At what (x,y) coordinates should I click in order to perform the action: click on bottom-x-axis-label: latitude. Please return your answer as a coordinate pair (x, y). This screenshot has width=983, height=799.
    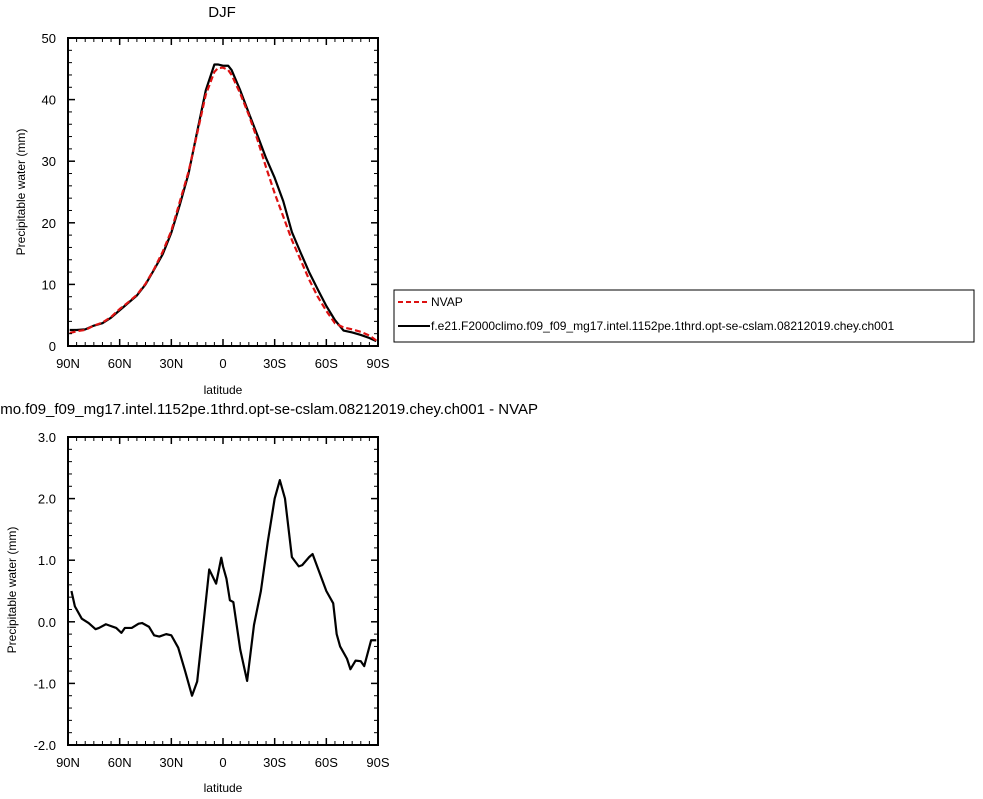
    Looking at the image, I should click on (223, 788).